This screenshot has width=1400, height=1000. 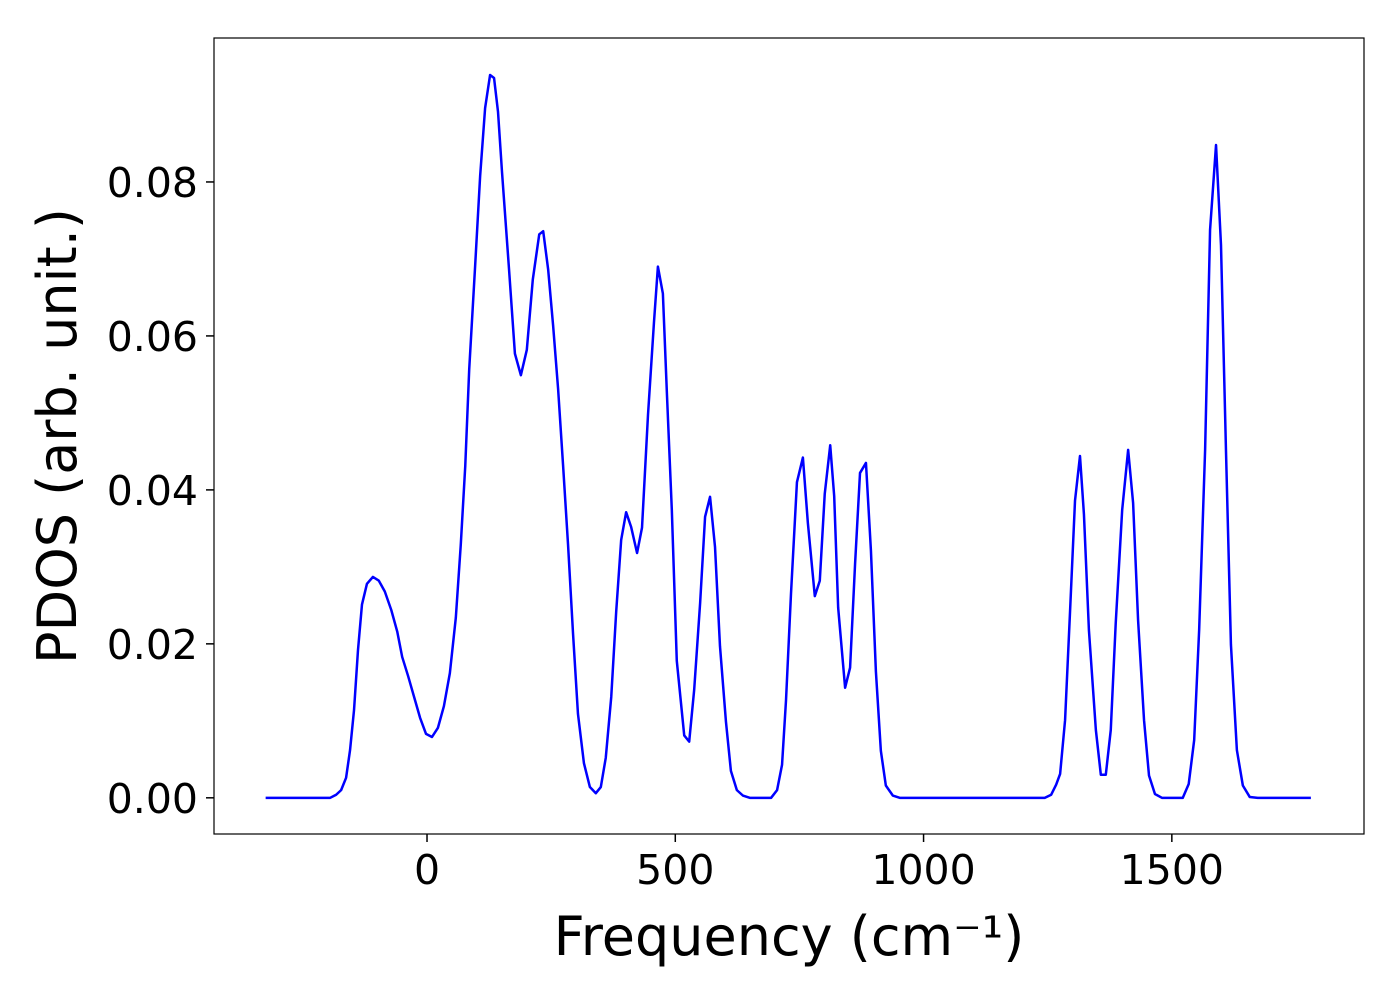 I want to click on y-tick-label: 0.08, so click(x=152, y=183).